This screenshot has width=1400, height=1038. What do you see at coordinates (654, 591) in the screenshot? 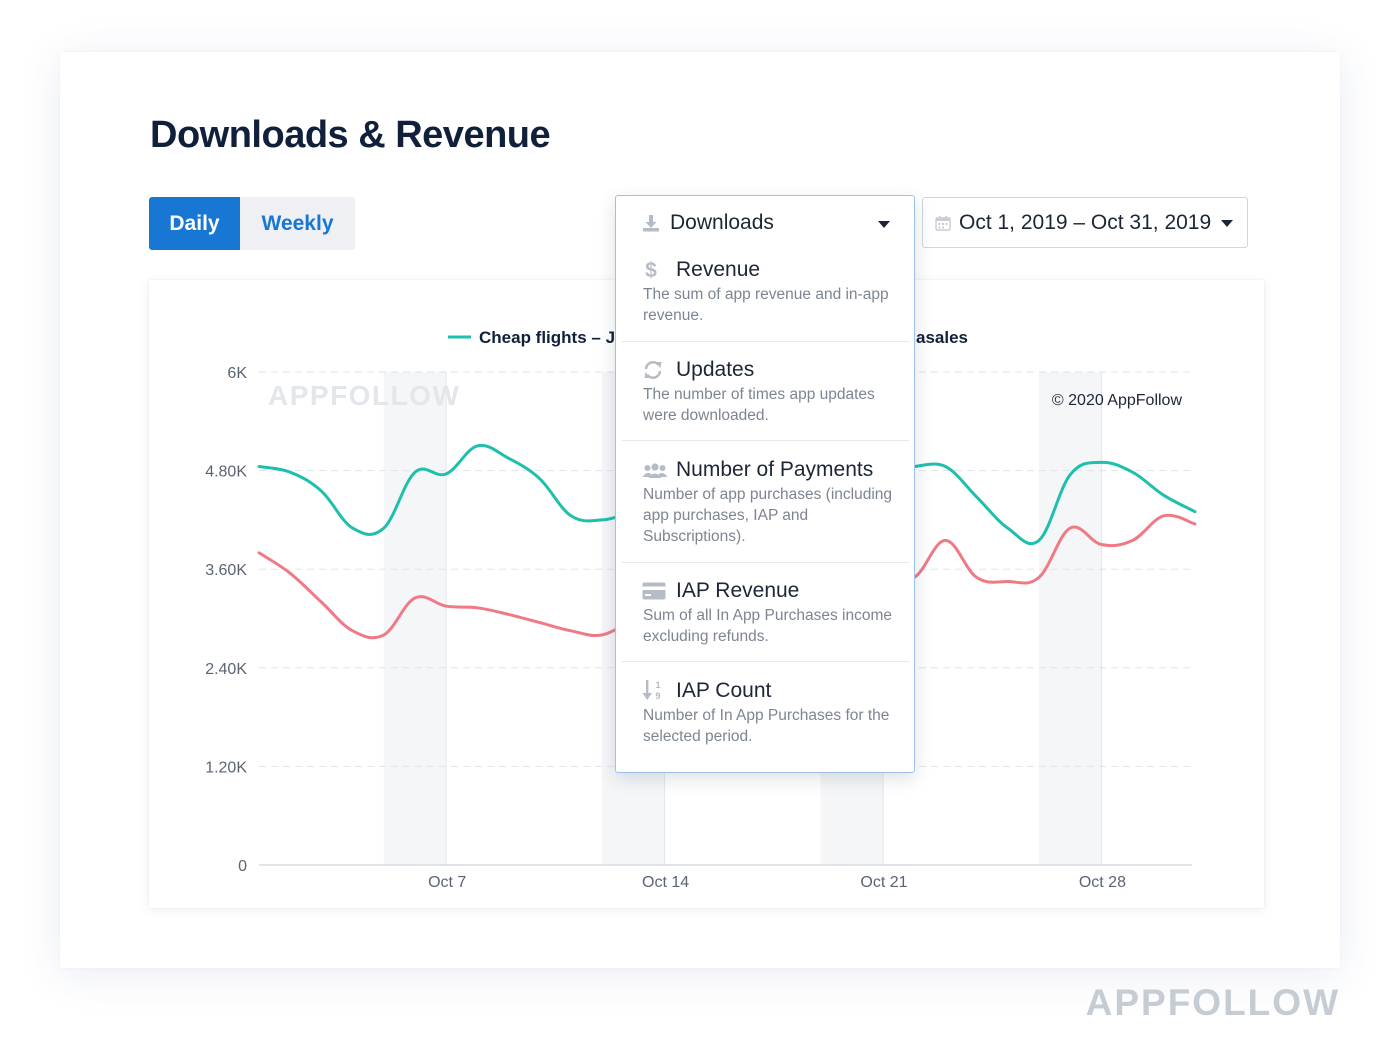
I see `credit-card-icon` at bounding box center [654, 591].